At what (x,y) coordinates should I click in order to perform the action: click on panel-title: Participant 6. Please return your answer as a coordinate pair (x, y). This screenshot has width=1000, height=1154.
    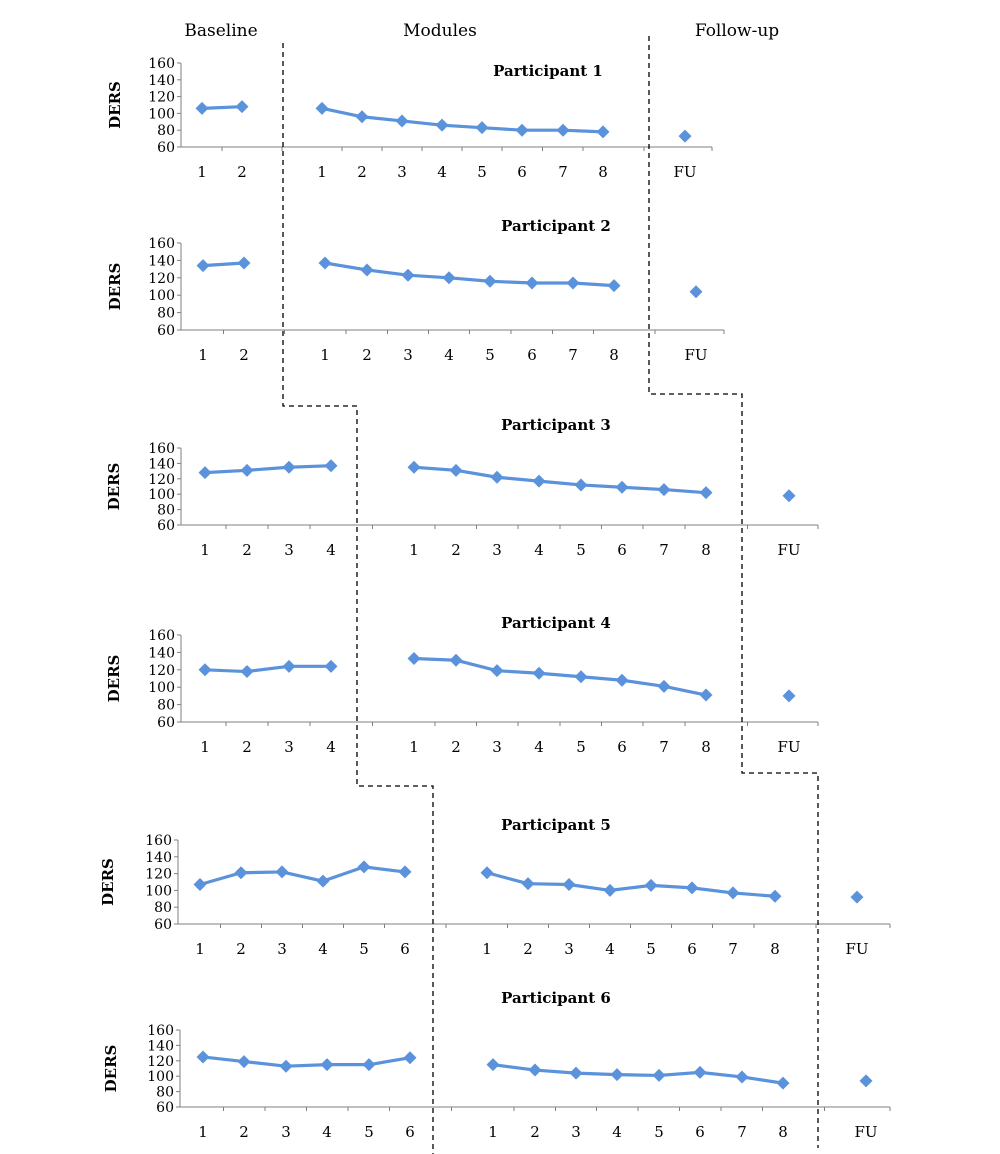
    Looking at the image, I should click on (556, 998).